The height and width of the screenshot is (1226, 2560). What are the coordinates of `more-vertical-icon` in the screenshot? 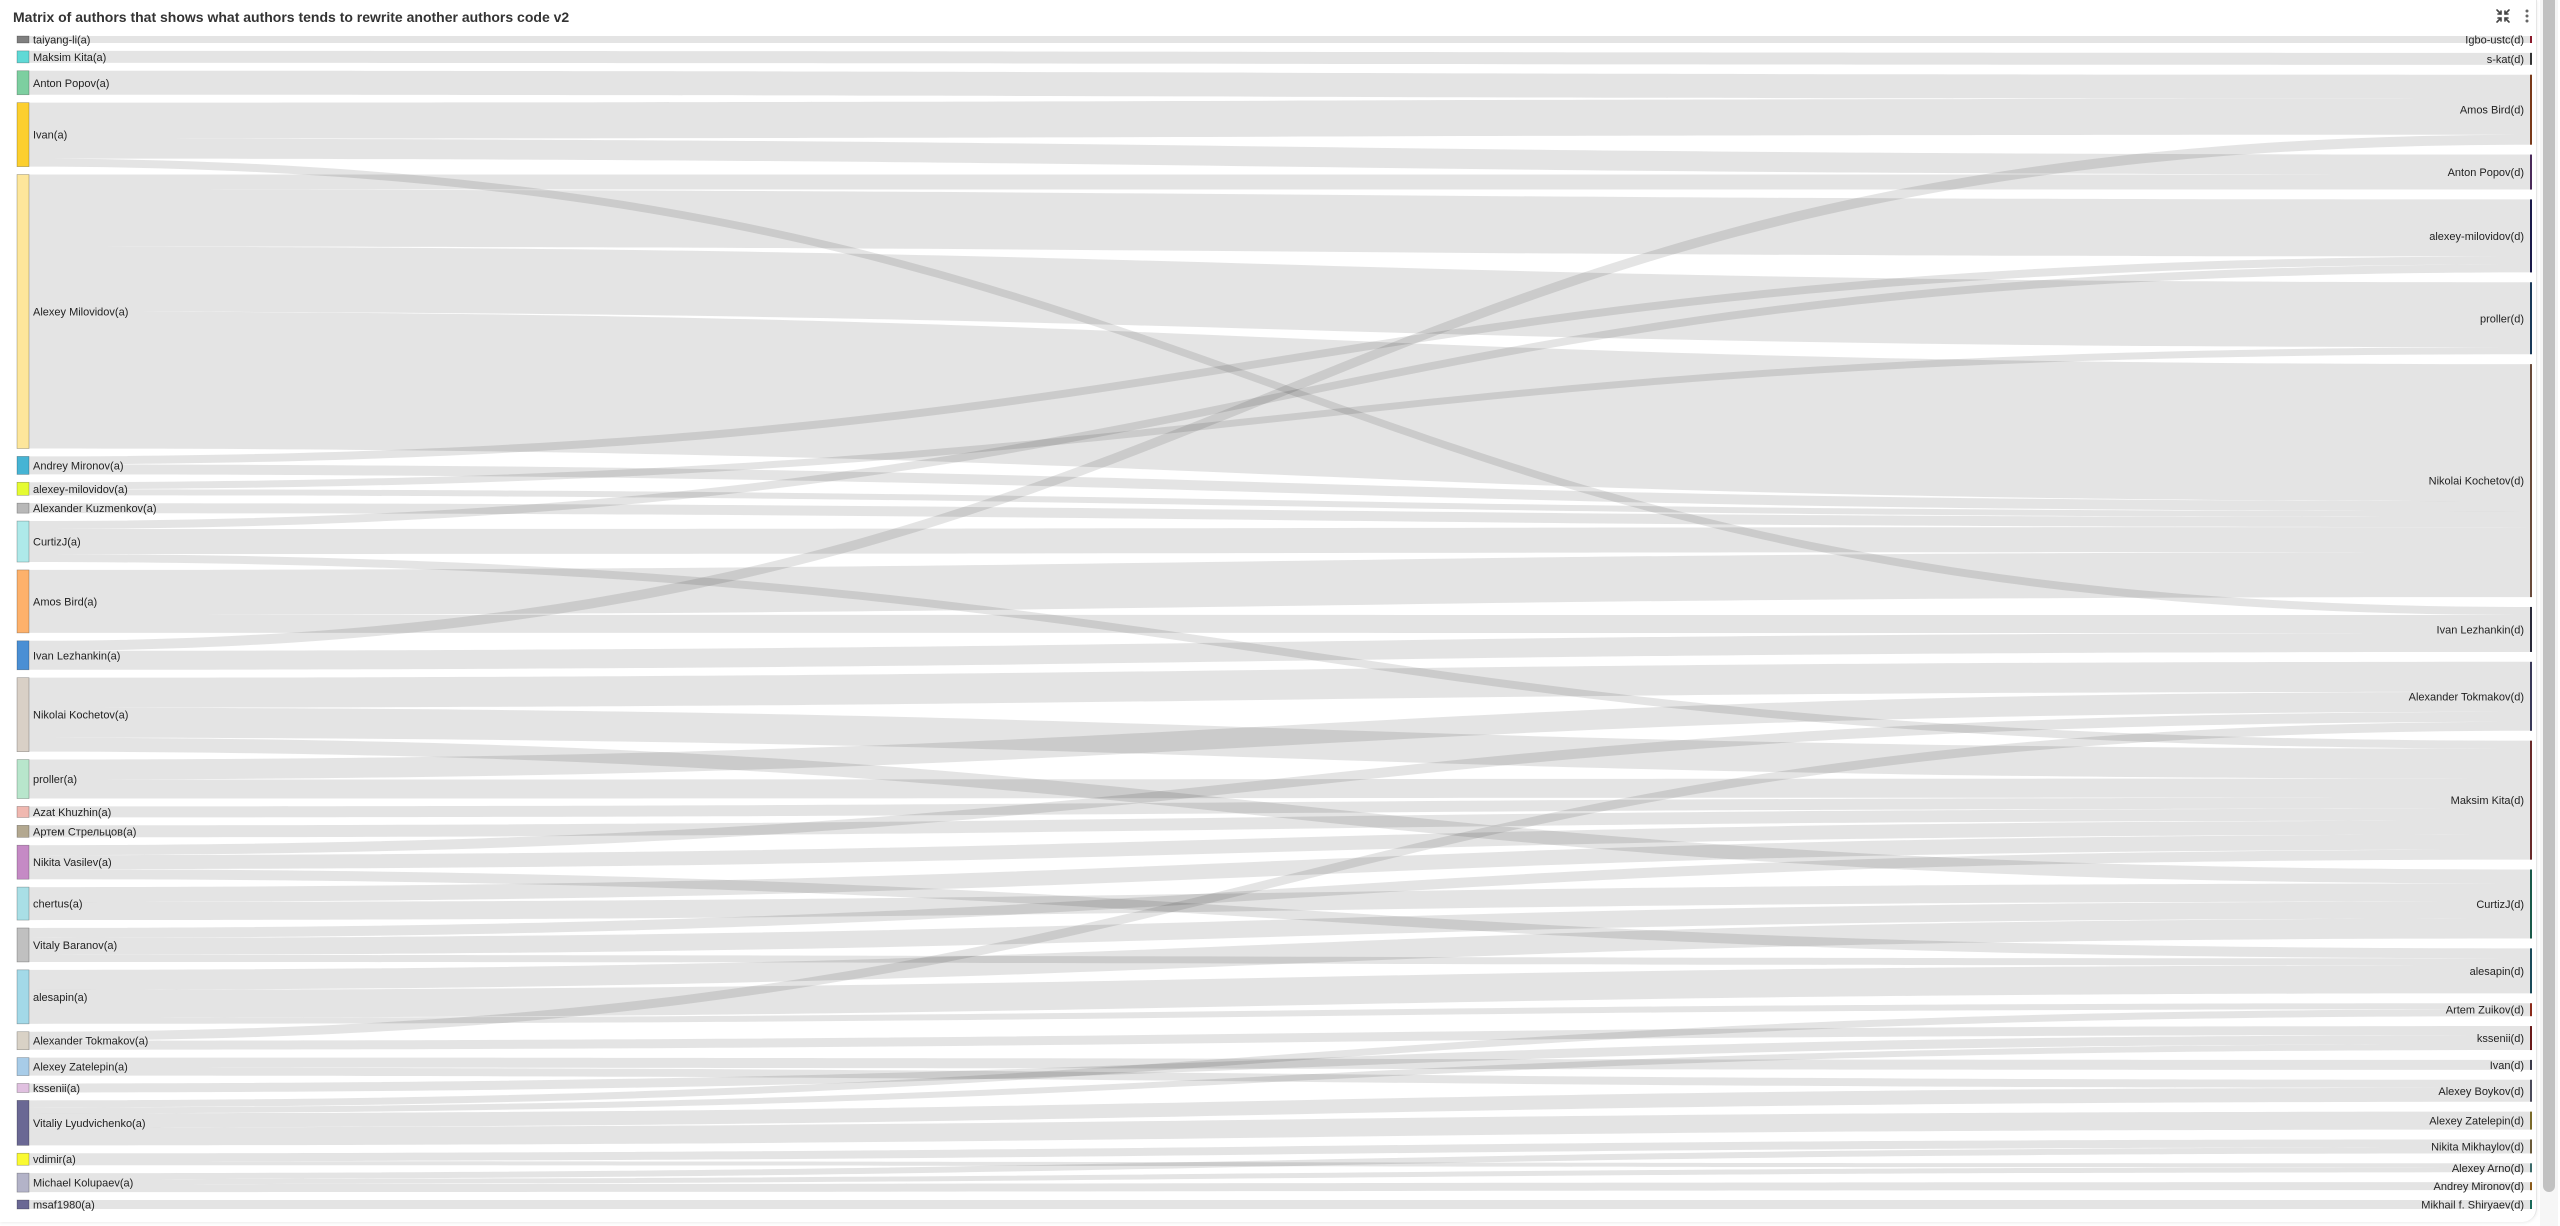 It's located at (2527, 16).